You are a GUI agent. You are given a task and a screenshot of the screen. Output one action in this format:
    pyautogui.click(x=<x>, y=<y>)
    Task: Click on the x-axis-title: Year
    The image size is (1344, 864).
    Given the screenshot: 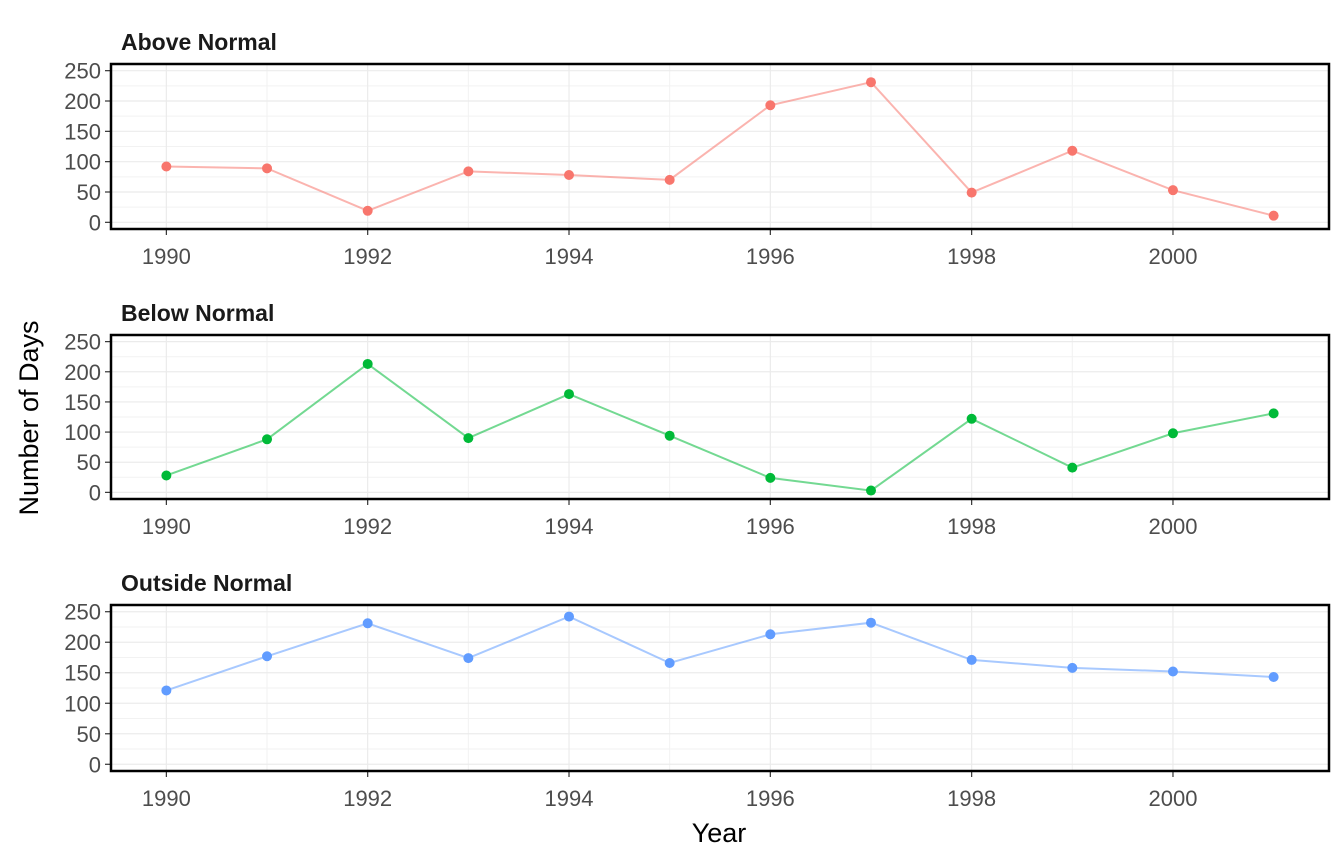 What is the action you would take?
    pyautogui.click(x=719, y=833)
    